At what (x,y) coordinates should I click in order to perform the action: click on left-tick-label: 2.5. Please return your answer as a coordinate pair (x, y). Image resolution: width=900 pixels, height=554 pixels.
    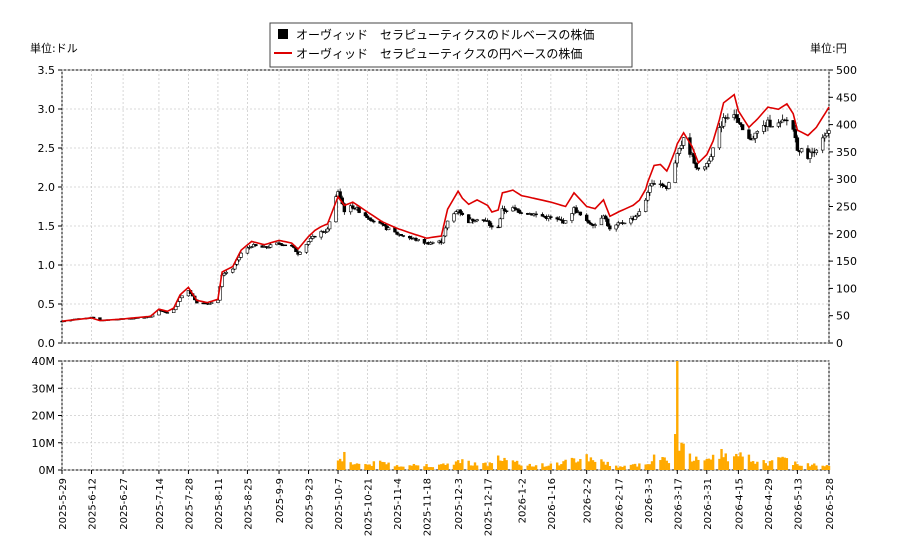
    Looking at the image, I should click on (47, 148).